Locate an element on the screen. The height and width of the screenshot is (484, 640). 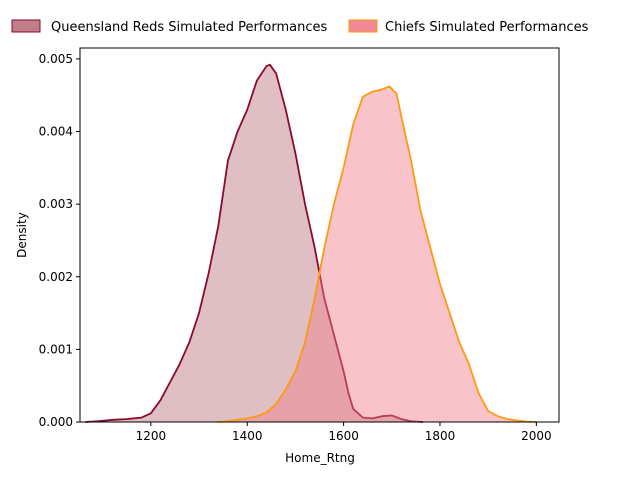
x-tick-label: 1400 is located at coordinates (247, 436).